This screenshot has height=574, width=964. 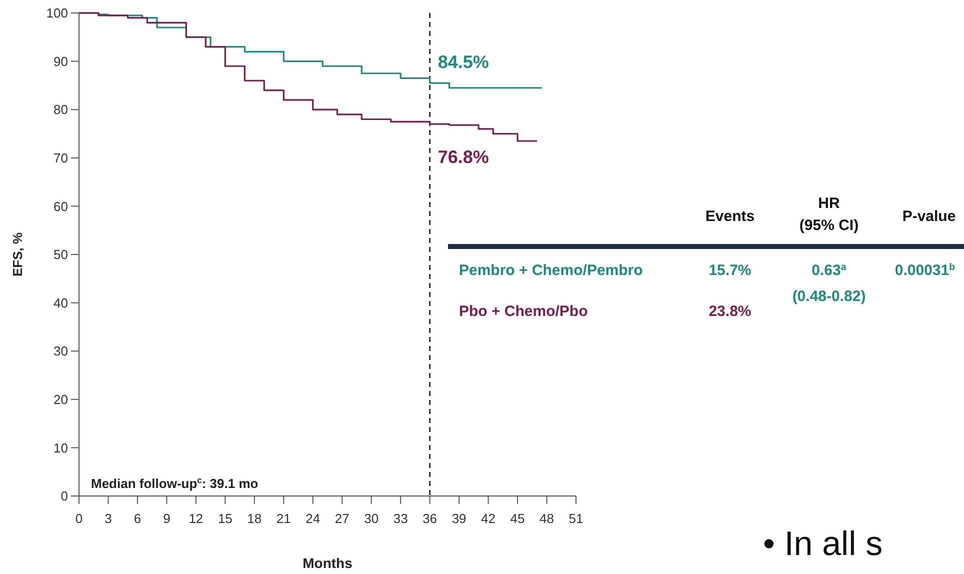 What do you see at coordinates (730, 311) in the screenshot?
I see `text: 23.8%` at bounding box center [730, 311].